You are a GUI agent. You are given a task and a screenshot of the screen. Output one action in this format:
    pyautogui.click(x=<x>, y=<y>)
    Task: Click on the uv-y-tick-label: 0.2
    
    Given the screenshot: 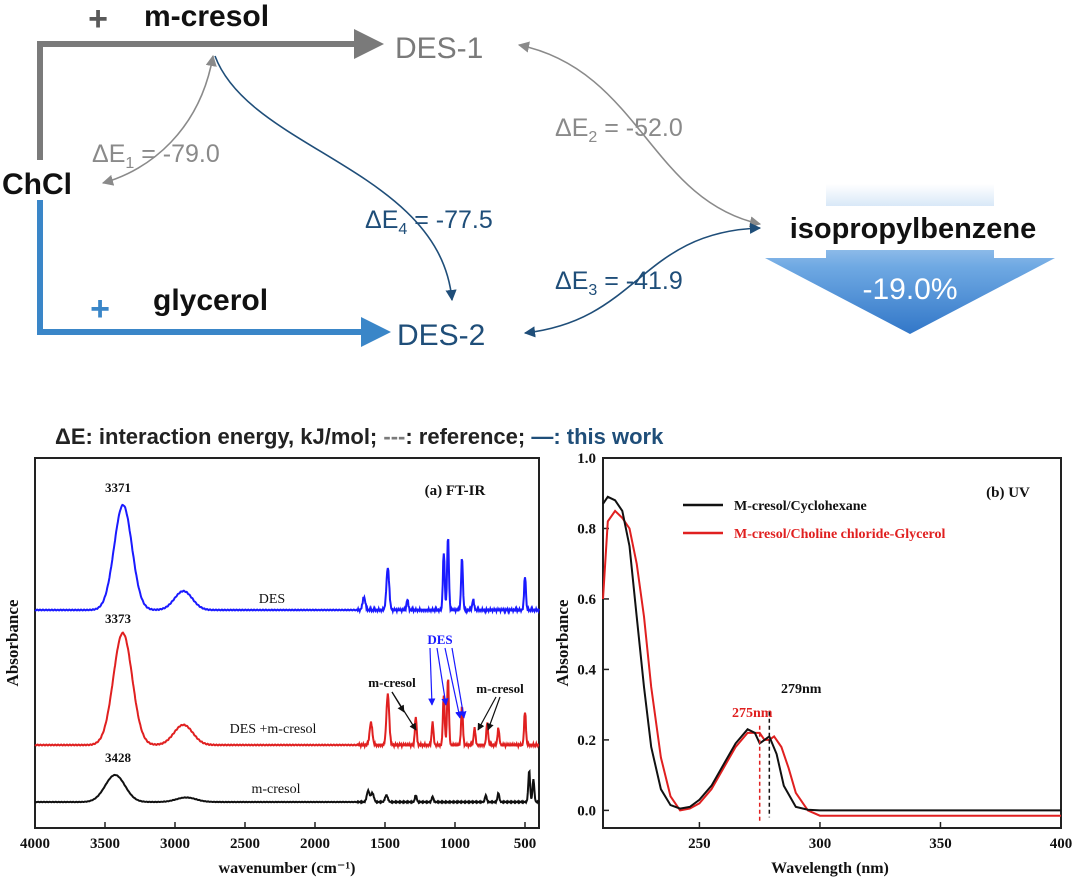 What is the action you would take?
    pyautogui.click(x=586, y=741)
    